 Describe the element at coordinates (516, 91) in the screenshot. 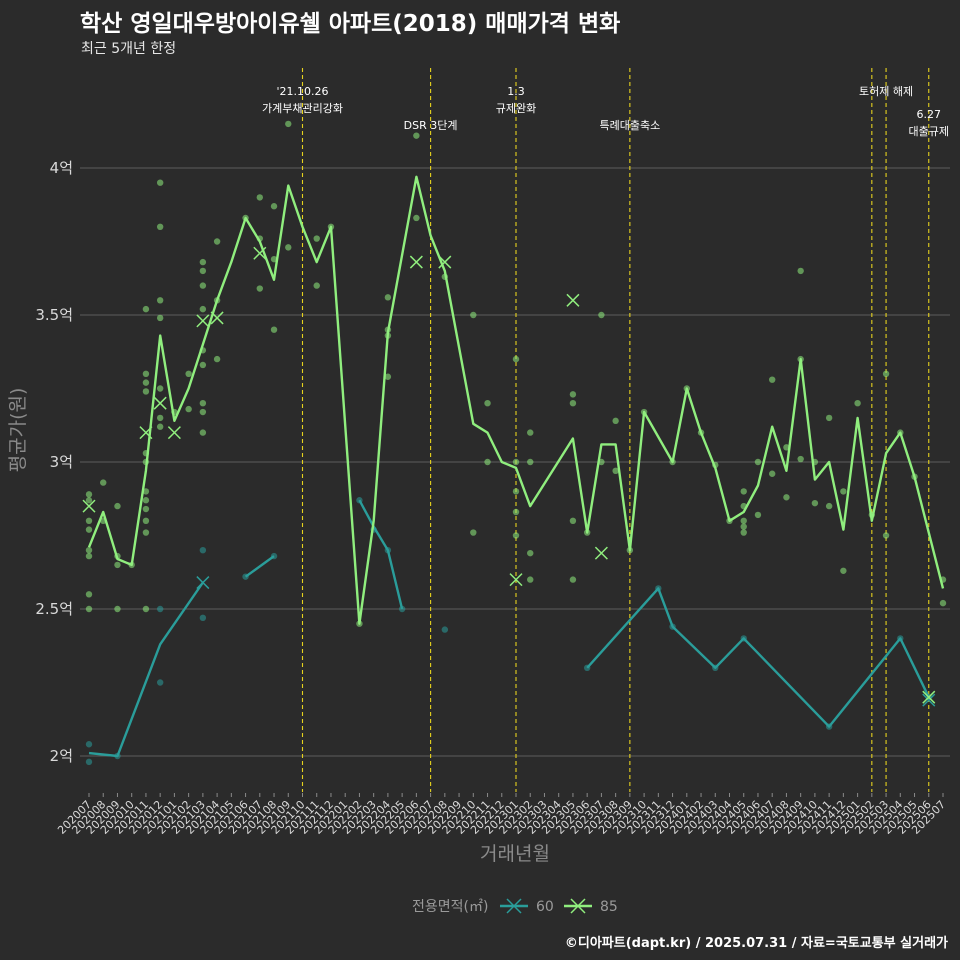

I see `event-label: 1.3` at that location.